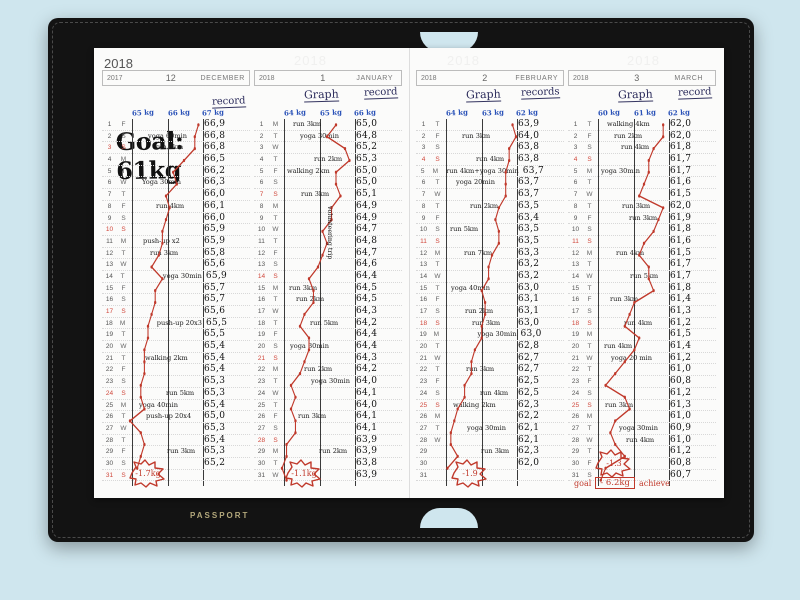  I want to click on day-row: 13 T 61,7, so click(642, 265).